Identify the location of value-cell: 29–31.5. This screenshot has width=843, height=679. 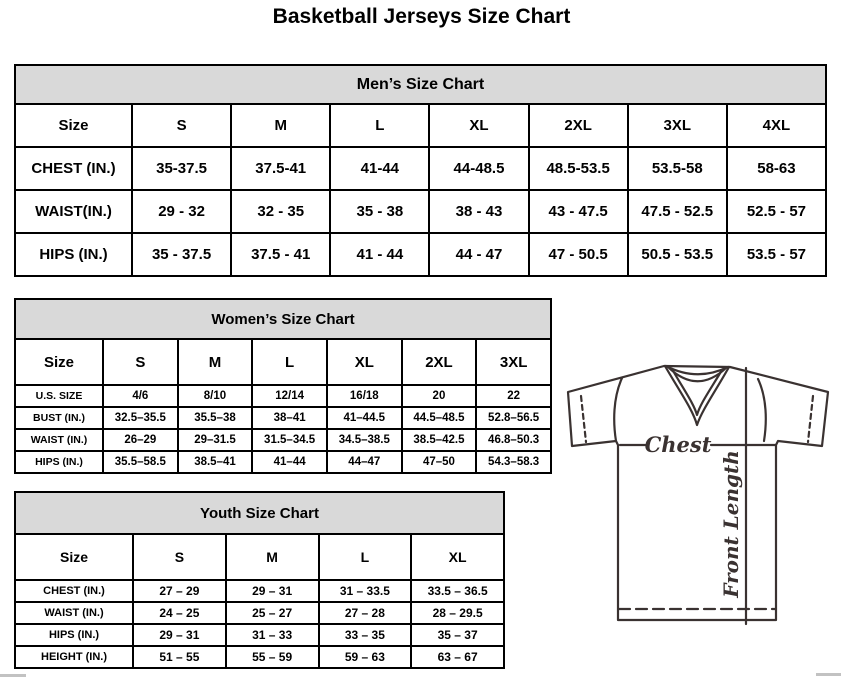
(215, 440).